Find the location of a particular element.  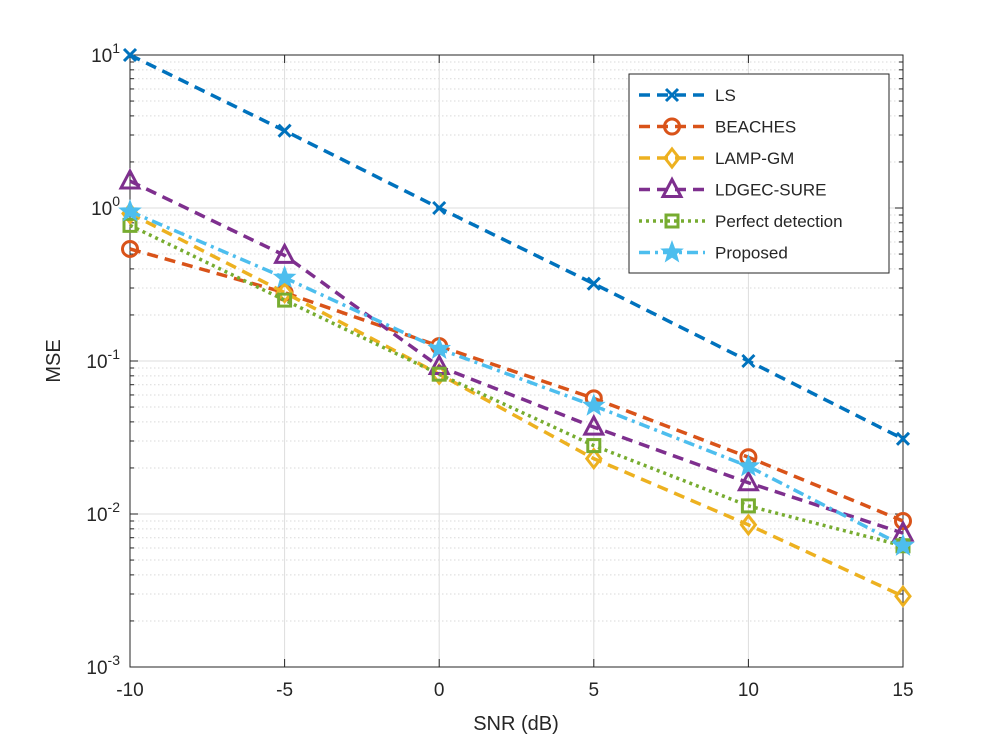

legend-item-beaches: BEACHES is located at coordinates (717, 127).